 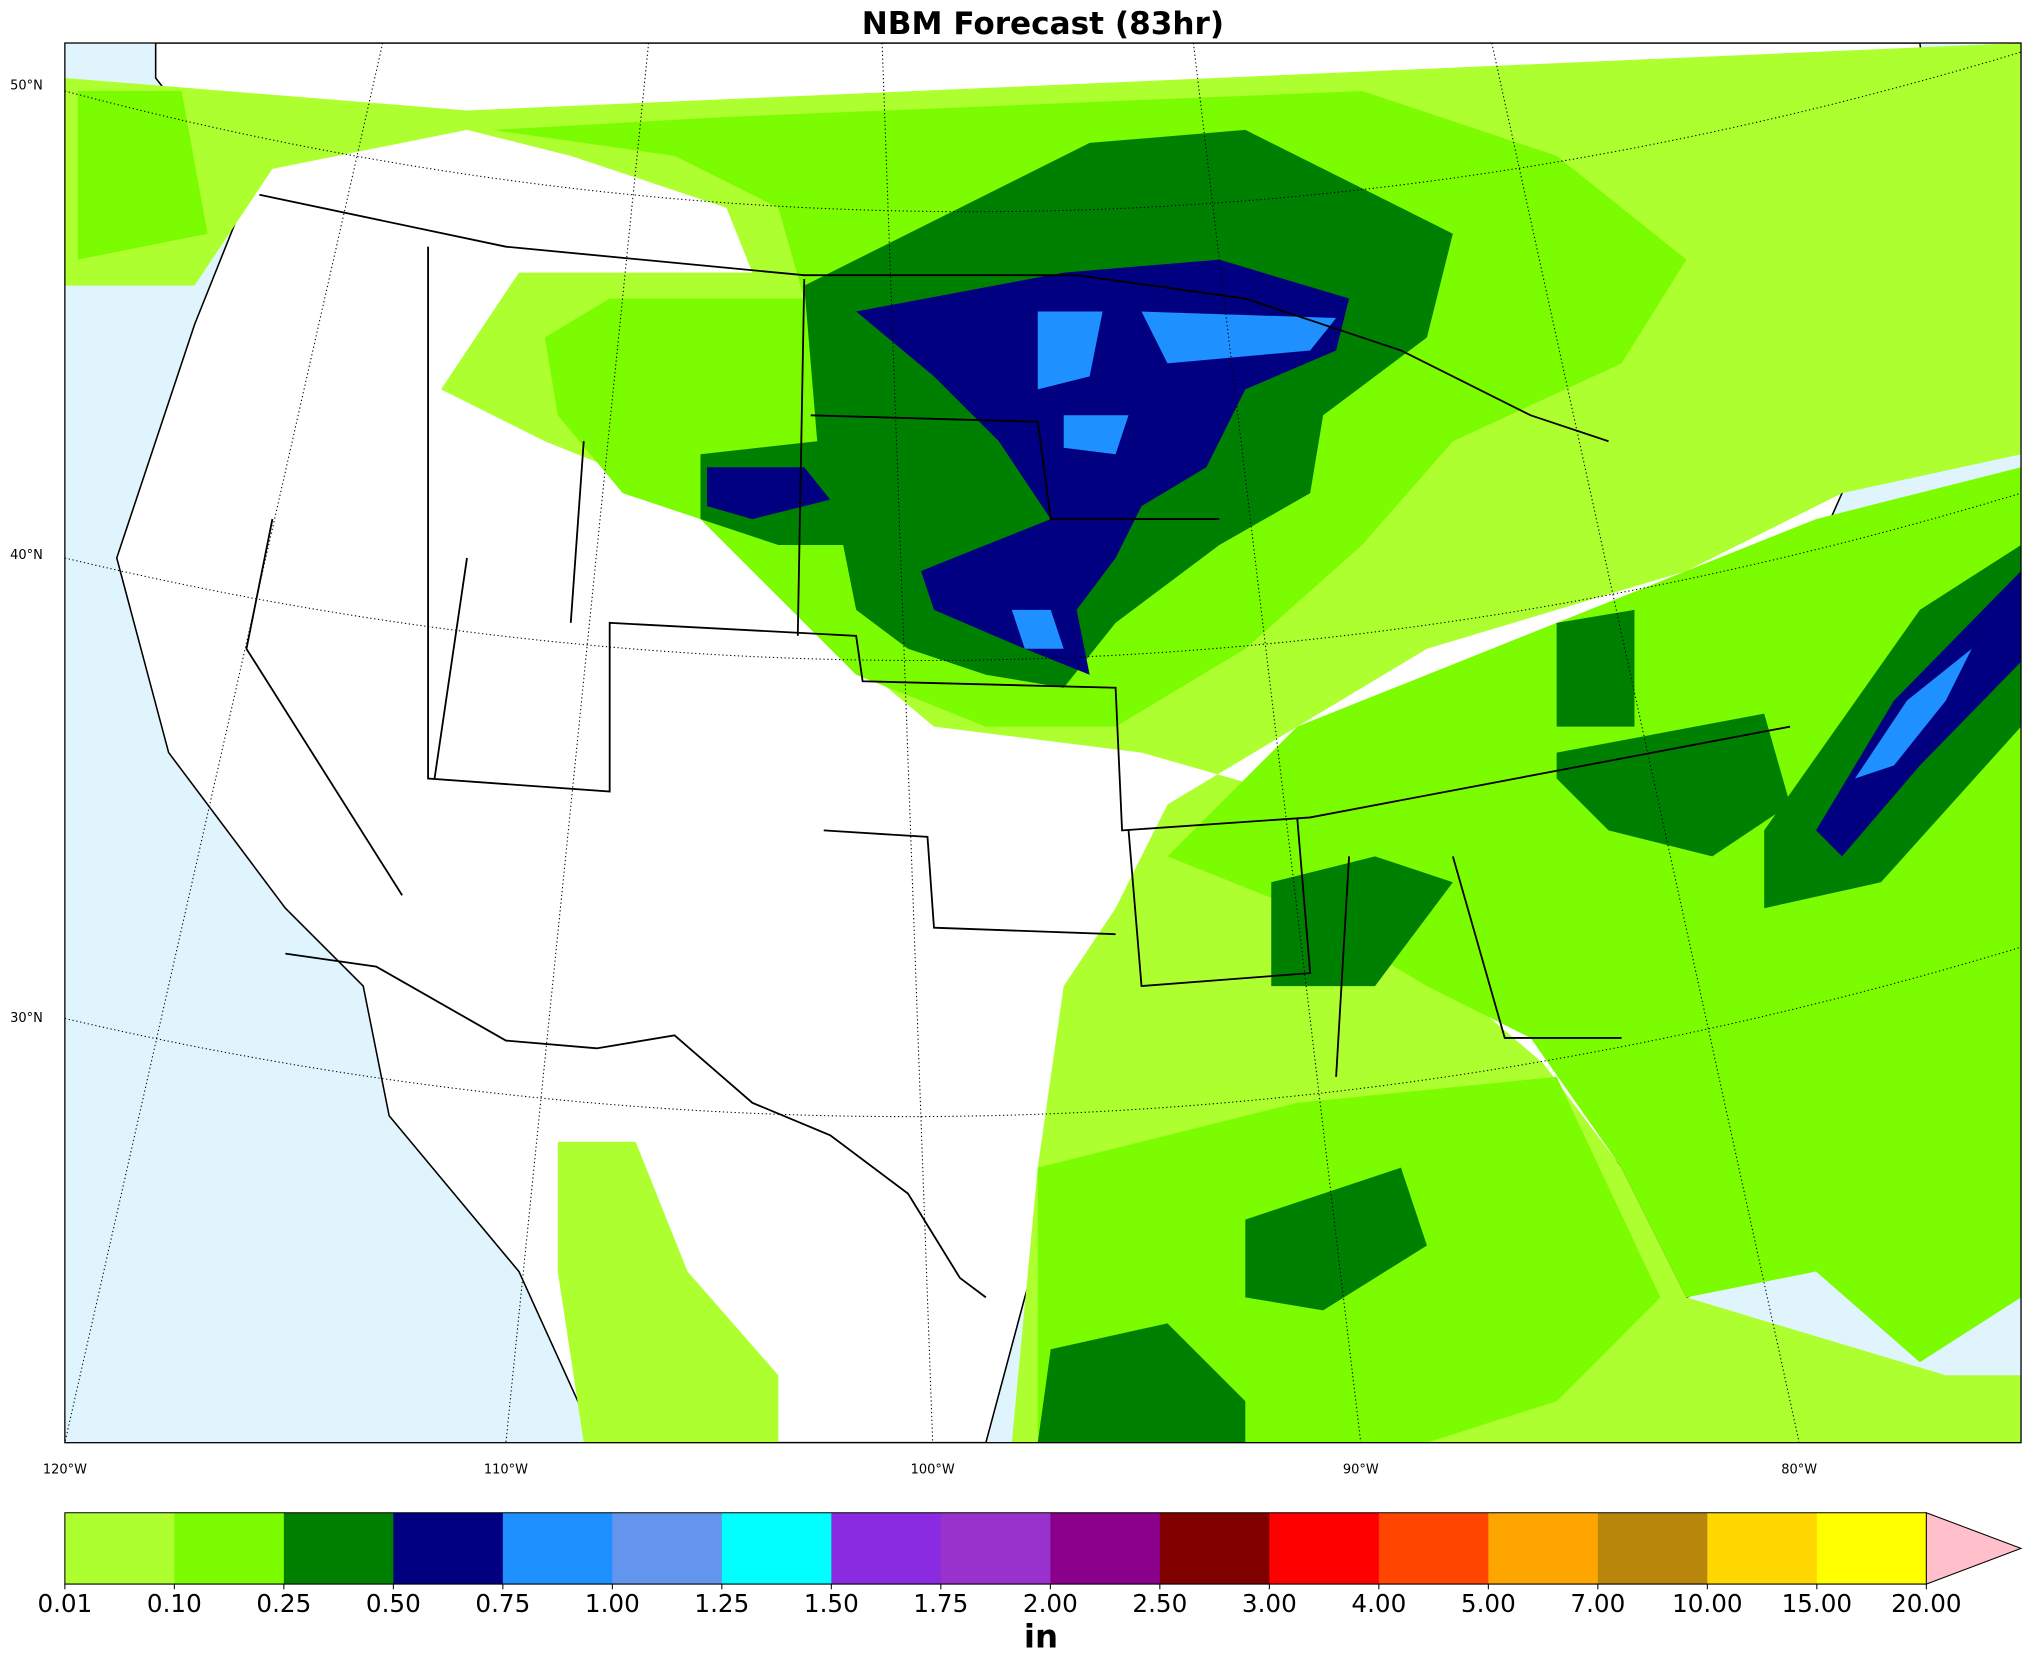 I want to click on lon-label: 100°W, so click(x=933, y=1469).